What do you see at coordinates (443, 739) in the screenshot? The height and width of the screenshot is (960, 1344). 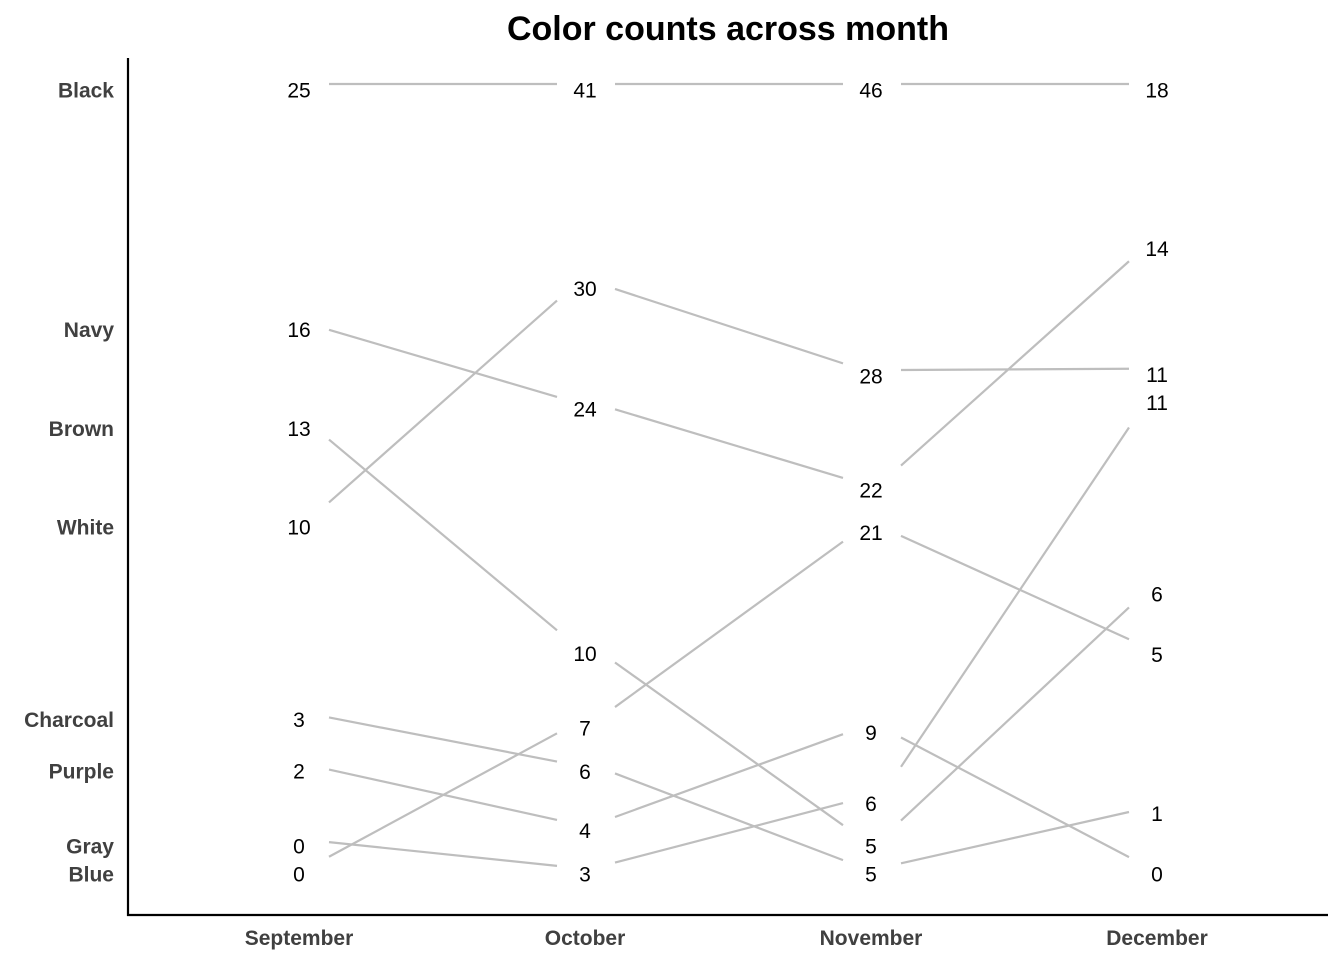 I see `slope-line-charcoal-september-to-october` at bounding box center [443, 739].